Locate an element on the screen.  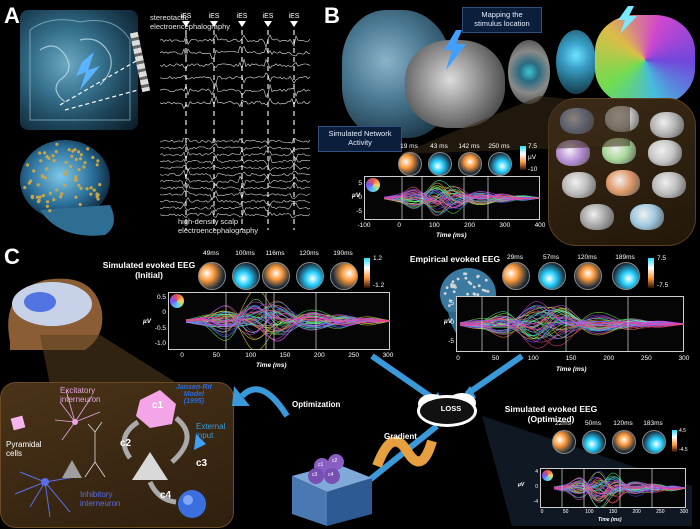
panel-b-ytick: 5 is located at coordinates (360, 183).